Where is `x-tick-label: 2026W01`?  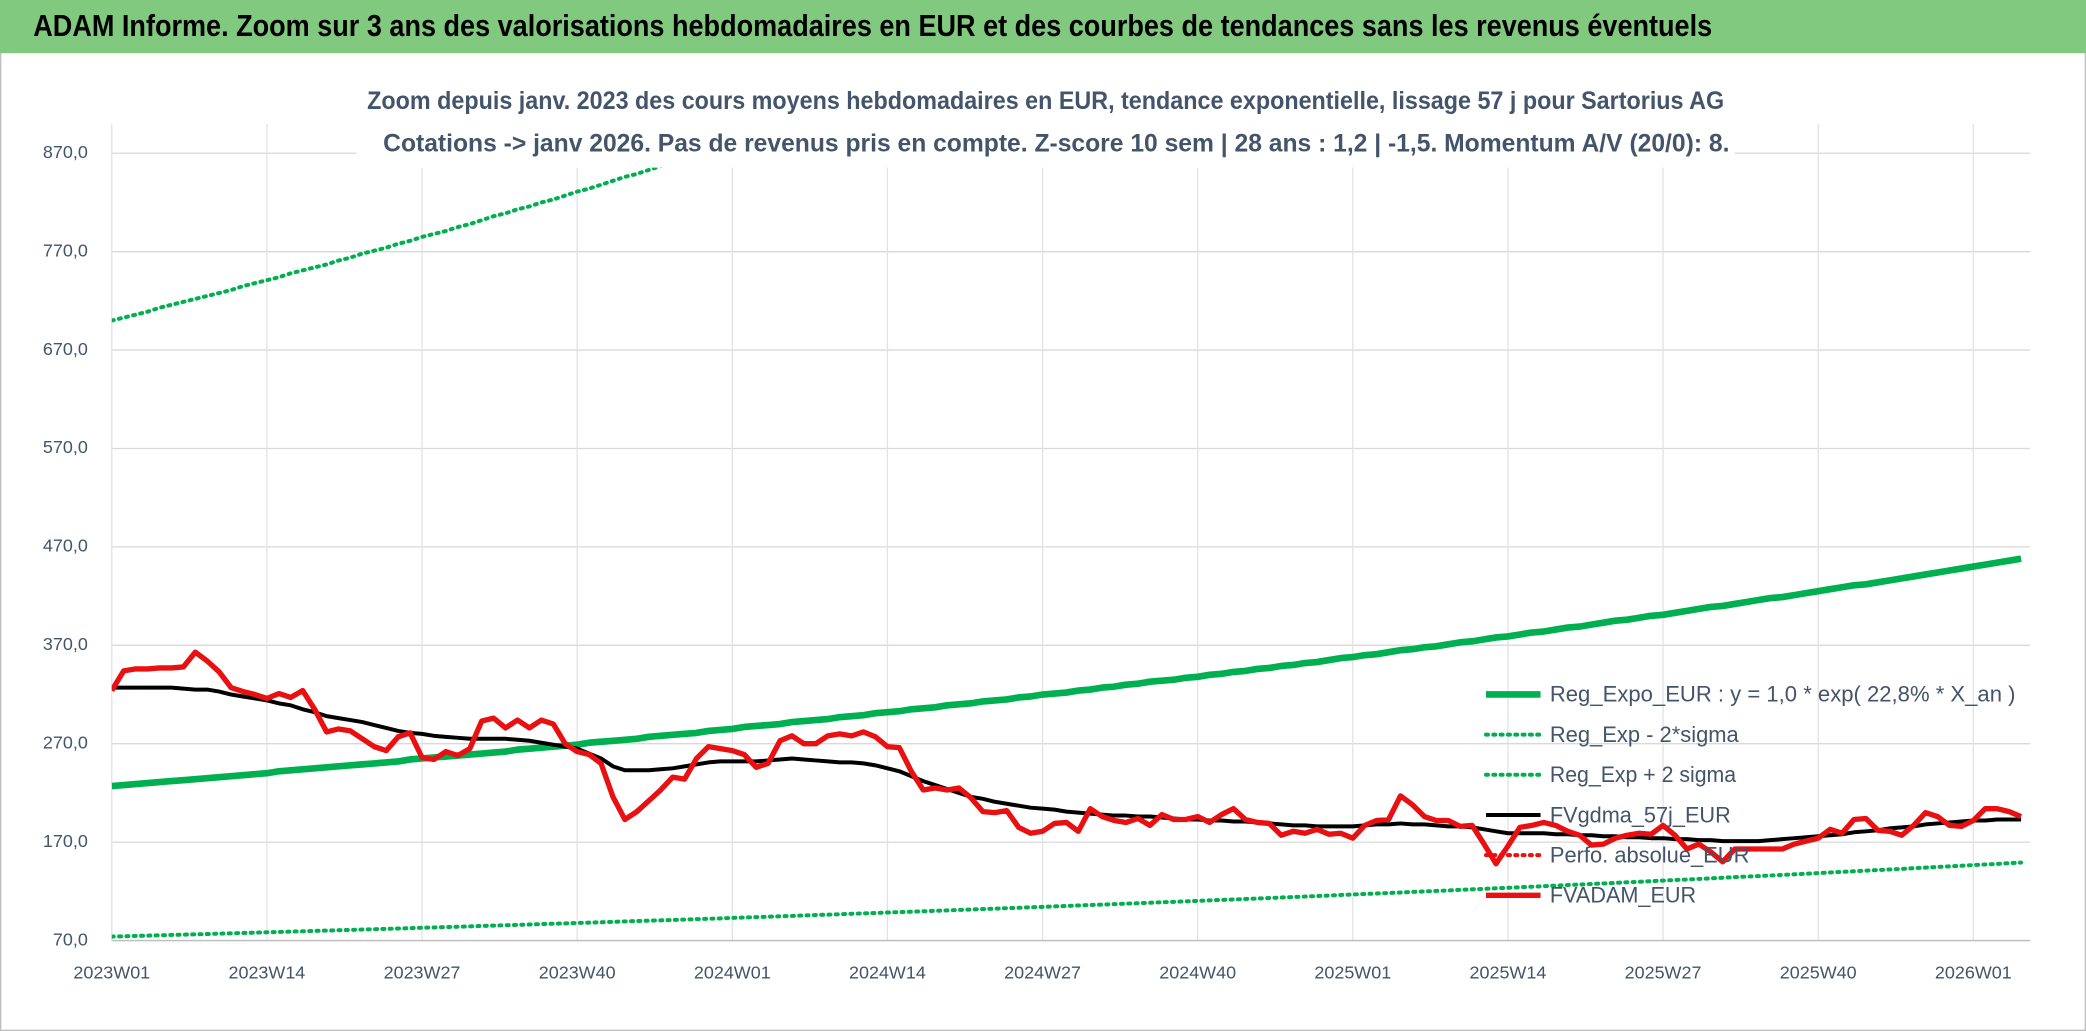 x-tick-label: 2026W01 is located at coordinates (1973, 973).